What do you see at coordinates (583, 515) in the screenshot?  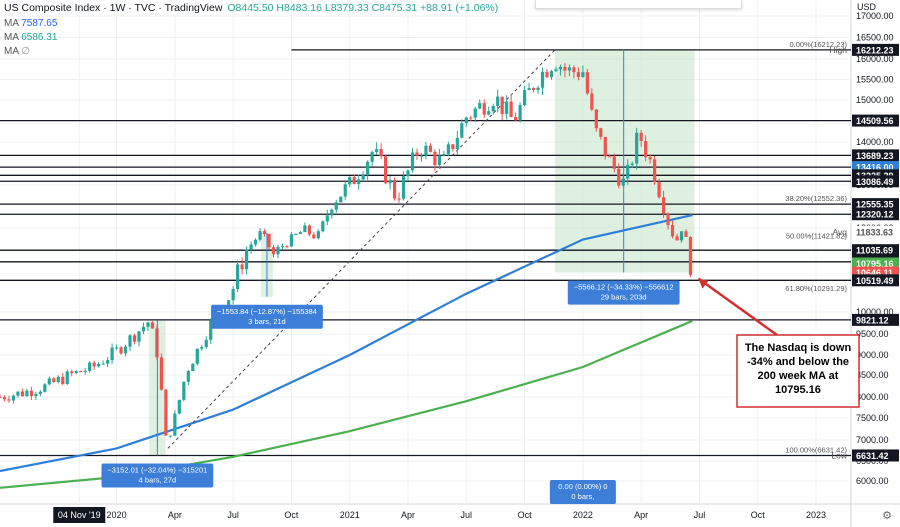 I see `time-tick-label: 2022` at bounding box center [583, 515].